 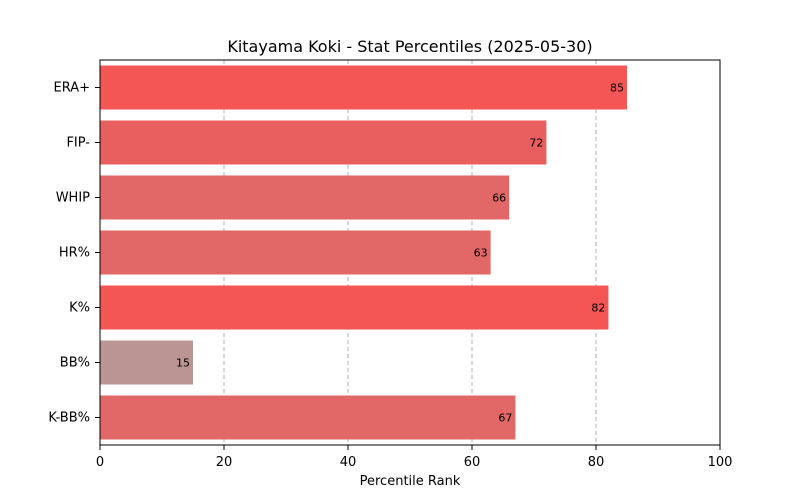 I want to click on y-axis-ticks: ERA+ FIP- WHIP HR% K% BB% K-BB%, so click(x=74, y=253).